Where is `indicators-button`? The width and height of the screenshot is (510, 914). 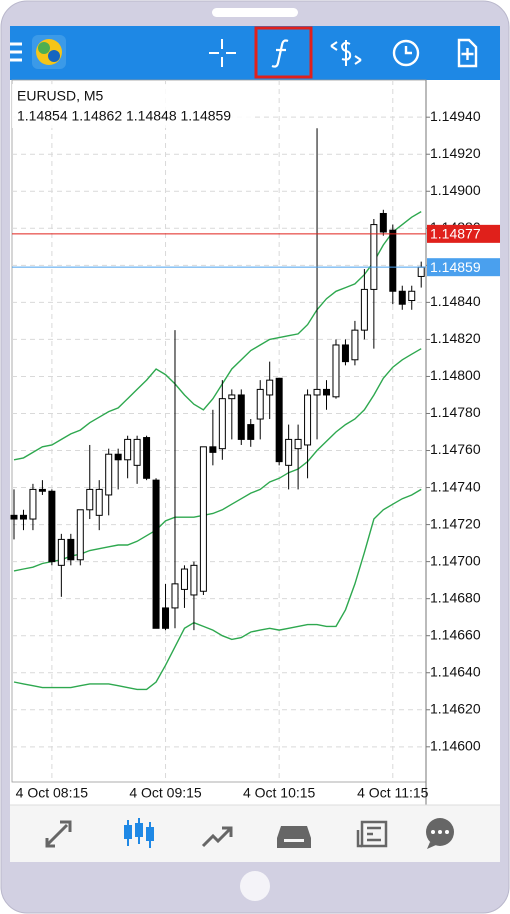
indicators-button is located at coordinates (283, 52).